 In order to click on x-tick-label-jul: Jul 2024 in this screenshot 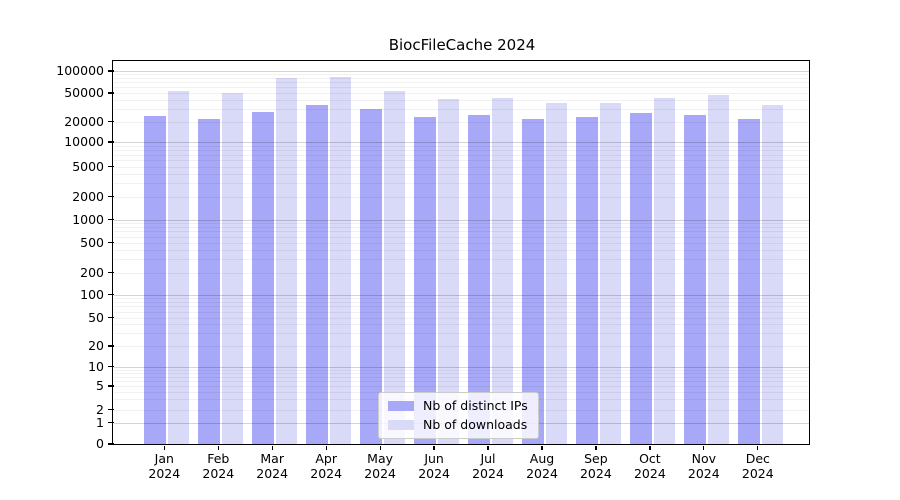, I will do `click(488, 466)`.